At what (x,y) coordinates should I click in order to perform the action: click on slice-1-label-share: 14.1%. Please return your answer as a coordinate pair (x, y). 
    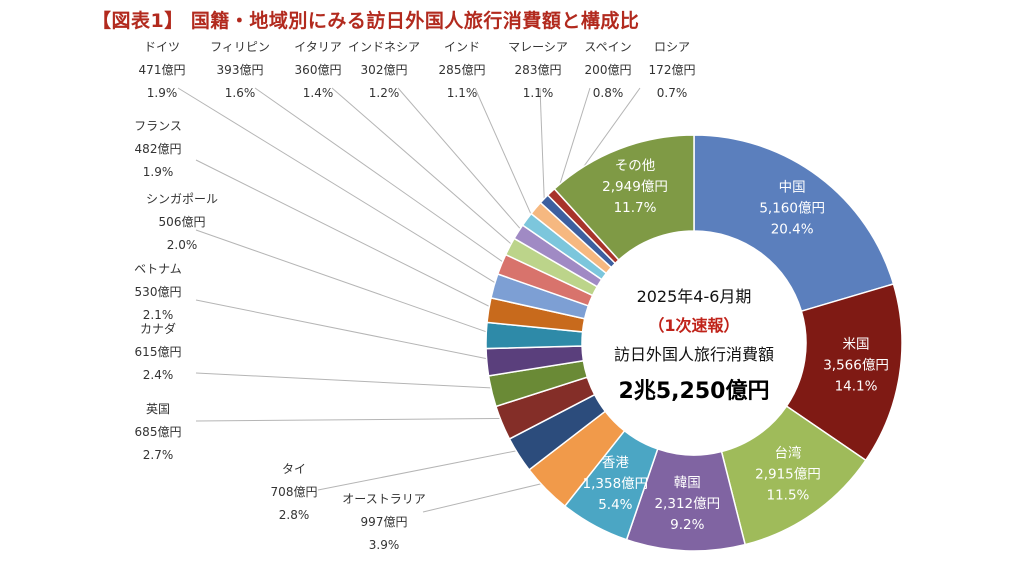
    Looking at the image, I should click on (856, 386).